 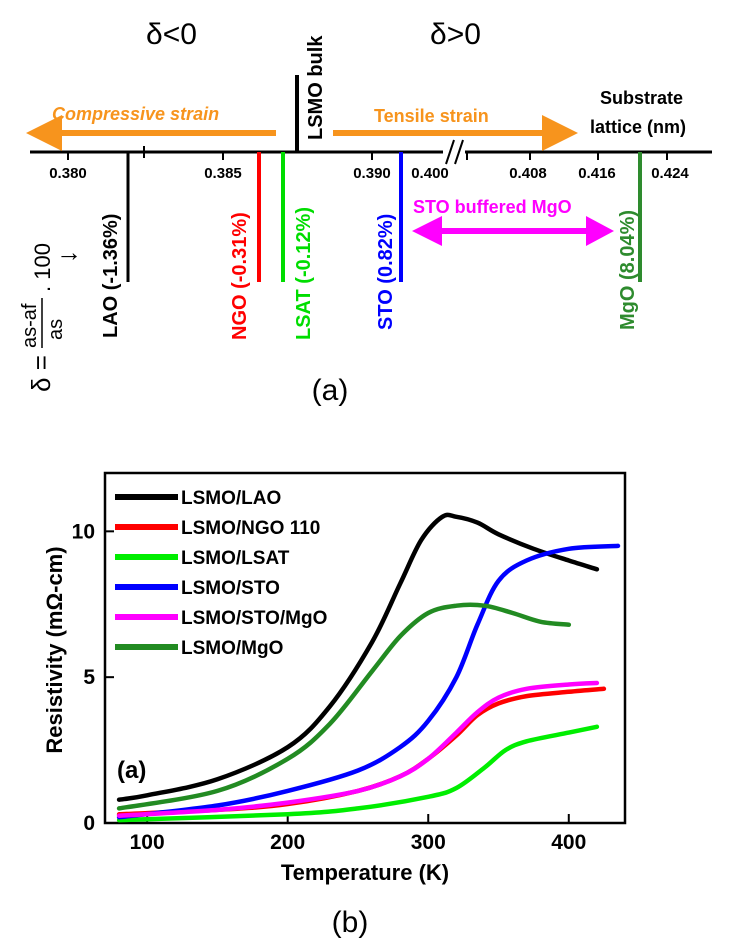 I want to click on formula-numerator: as-af, so click(x=30, y=325).